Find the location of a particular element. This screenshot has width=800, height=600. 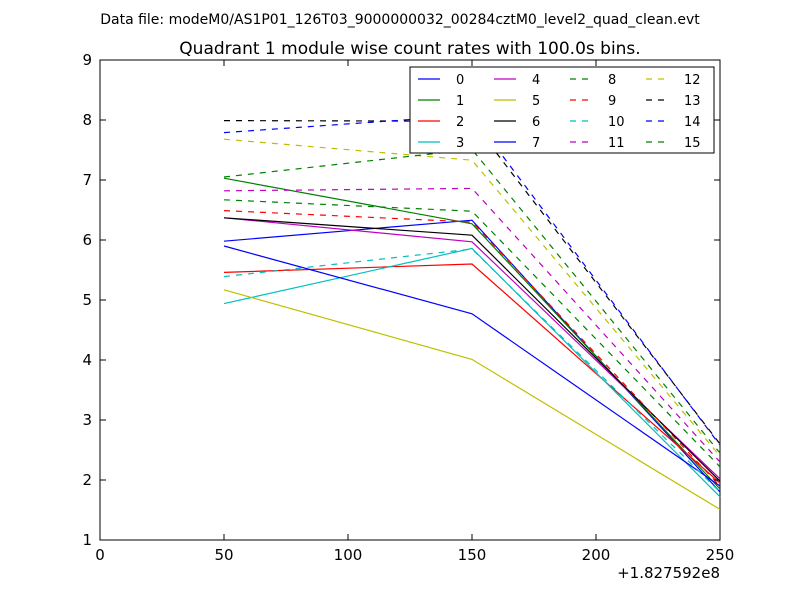

y-tick-label: 1 is located at coordinates (87, 540).